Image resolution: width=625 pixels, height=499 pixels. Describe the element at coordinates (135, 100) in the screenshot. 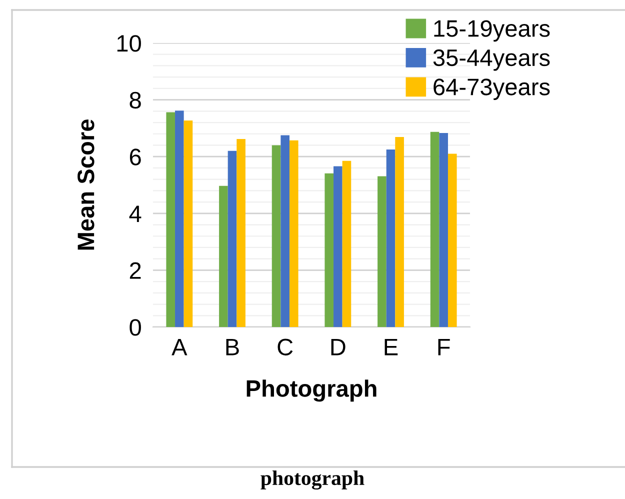

I see `y-tick-label: 8` at that location.